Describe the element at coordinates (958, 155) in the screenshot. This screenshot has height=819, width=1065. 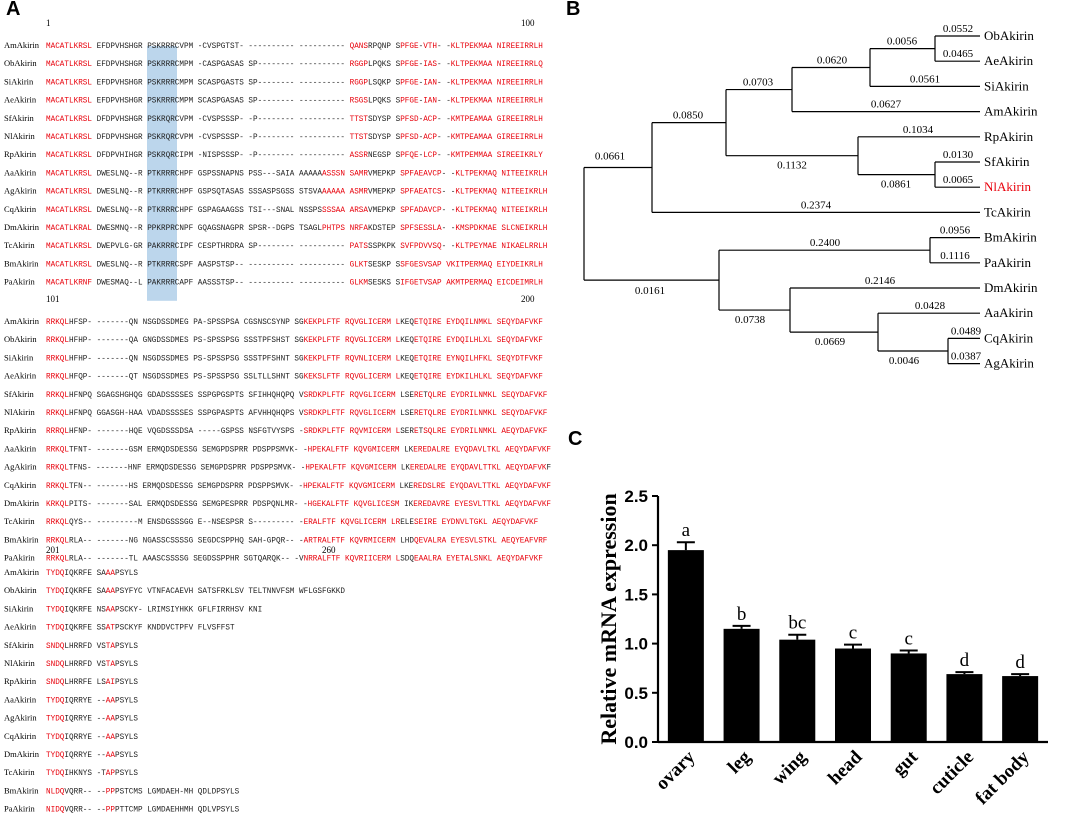
I see `branch-length-label: 0.0130` at that location.